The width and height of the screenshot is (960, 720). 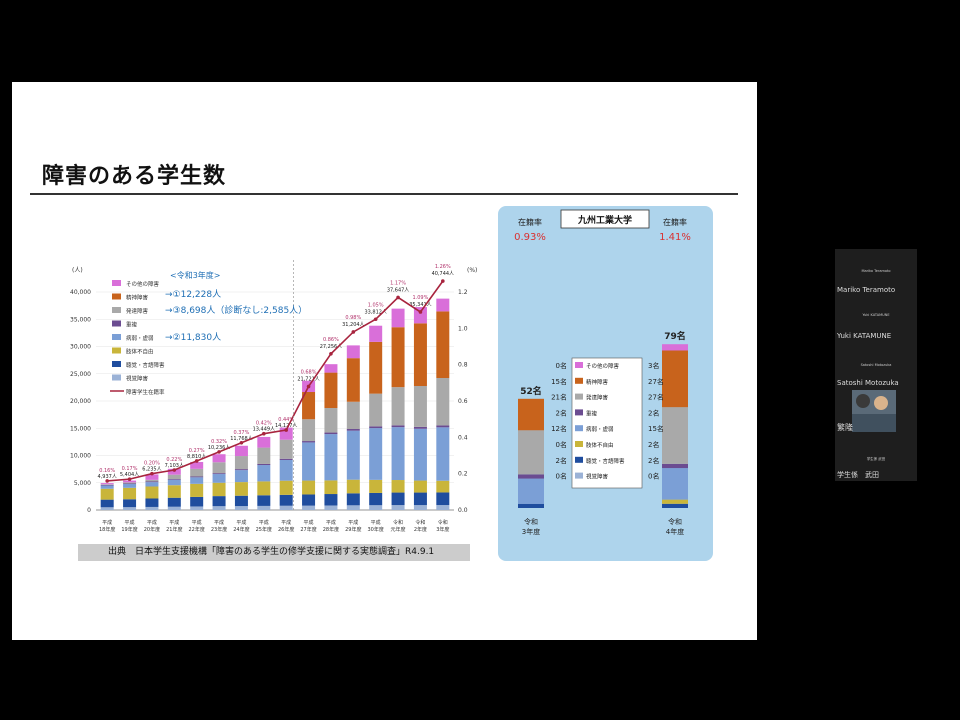 I want to click on rate-label: 0.20%, so click(x=152, y=464).